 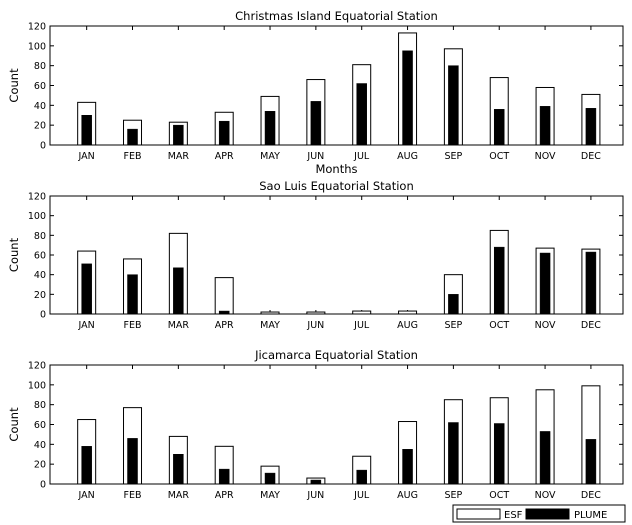 I want to click on bar-esf-may, so click(x=270, y=313).